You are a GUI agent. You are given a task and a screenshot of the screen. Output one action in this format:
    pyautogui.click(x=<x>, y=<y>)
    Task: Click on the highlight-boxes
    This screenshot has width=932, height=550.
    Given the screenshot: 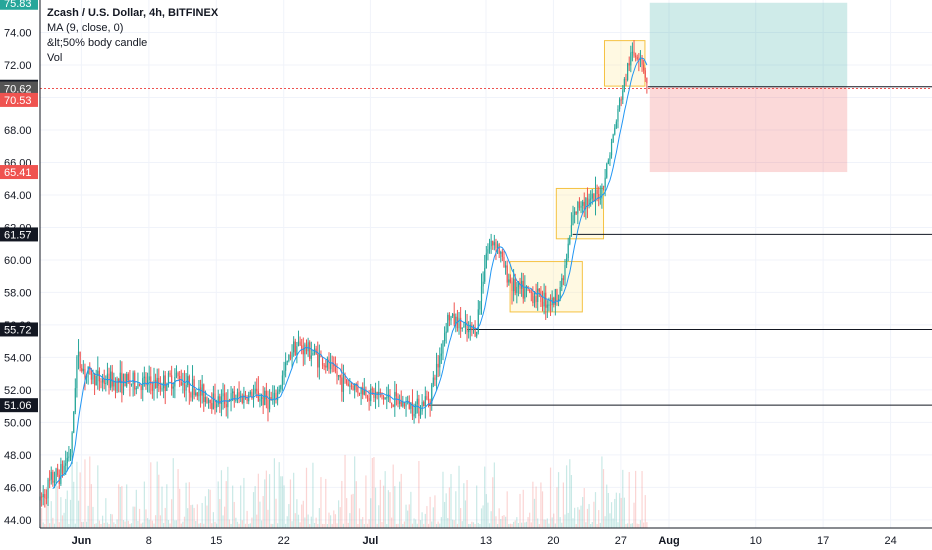 What is the action you would take?
    pyautogui.click(x=577, y=176)
    